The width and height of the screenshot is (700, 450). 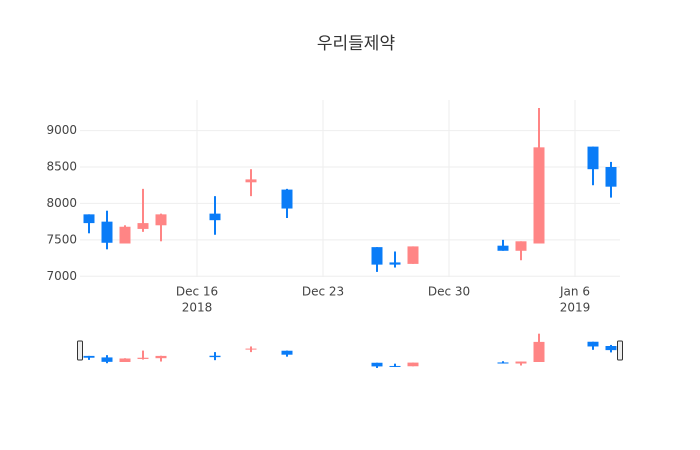 What do you see at coordinates (575, 308) in the screenshot?
I see `x-tick-label: 2019` at bounding box center [575, 308].